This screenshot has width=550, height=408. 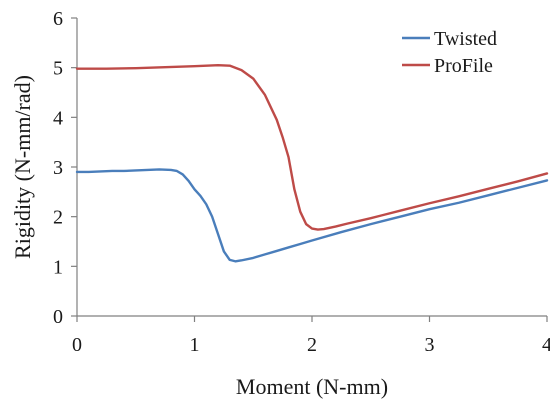 What do you see at coordinates (77, 345) in the screenshot?
I see `x-tick-label: 0` at bounding box center [77, 345].